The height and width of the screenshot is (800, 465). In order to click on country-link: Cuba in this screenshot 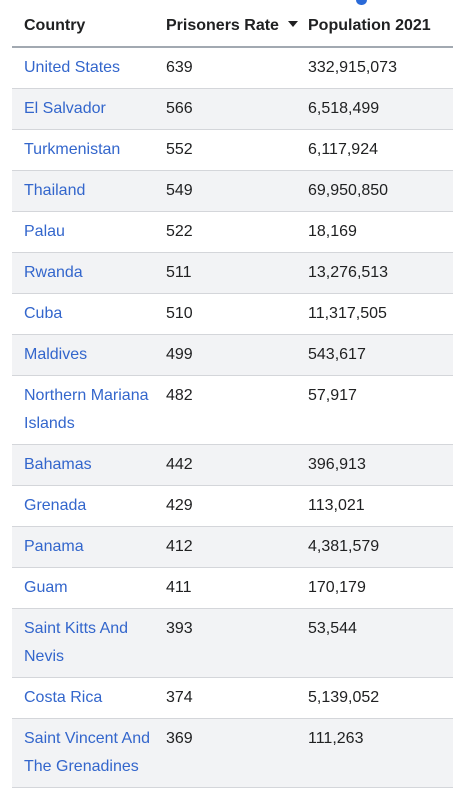, I will do `click(83, 314)`.